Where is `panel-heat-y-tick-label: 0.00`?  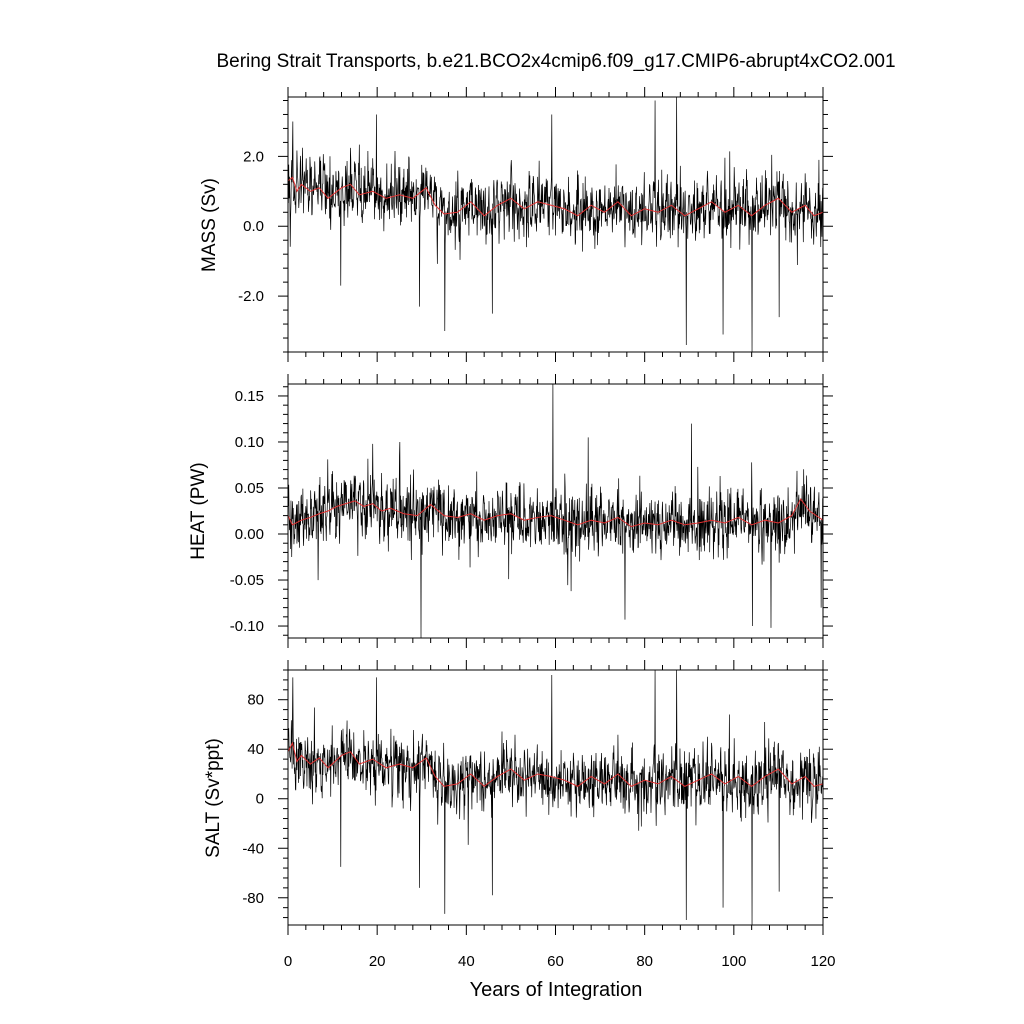 panel-heat-y-tick-label: 0.00 is located at coordinates (249, 534).